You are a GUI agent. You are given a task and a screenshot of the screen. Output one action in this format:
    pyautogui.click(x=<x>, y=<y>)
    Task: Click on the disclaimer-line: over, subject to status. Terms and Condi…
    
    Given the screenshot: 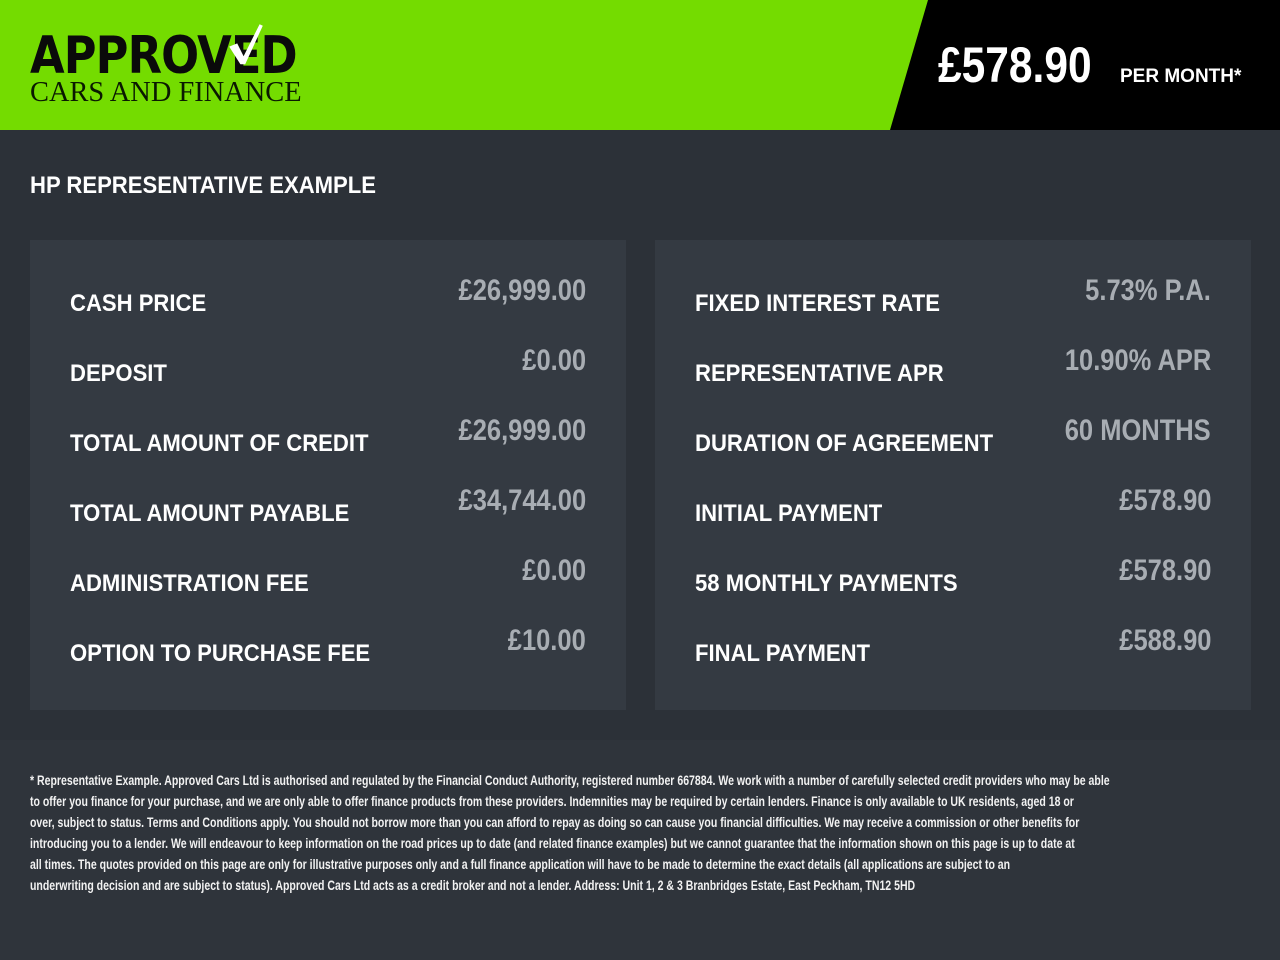 What is the action you would take?
    pyautogui.click(x=555, y=822)
    